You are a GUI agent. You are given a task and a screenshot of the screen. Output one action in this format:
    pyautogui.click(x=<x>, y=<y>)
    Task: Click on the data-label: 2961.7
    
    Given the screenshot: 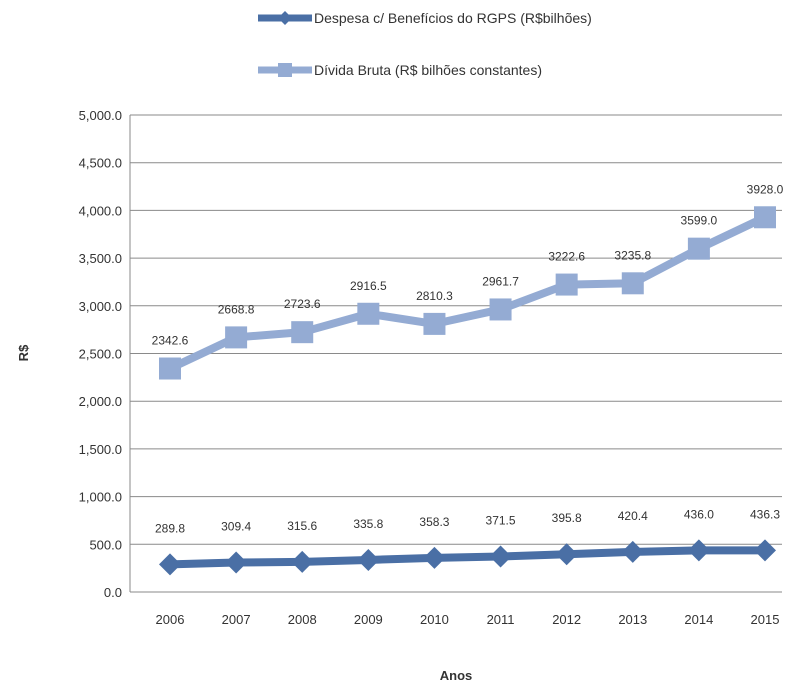 What is the action you would take?
    pyautogui.click(x=500, y=281)
    